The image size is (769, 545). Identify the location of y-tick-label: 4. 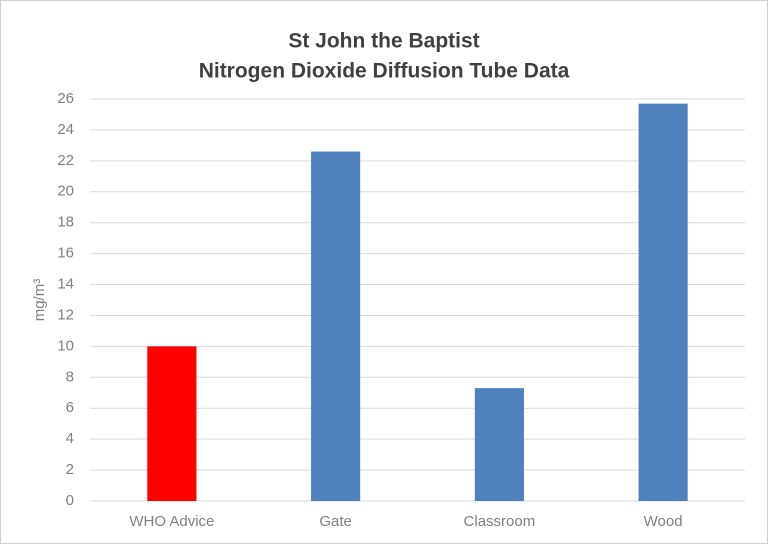
(70, 438).